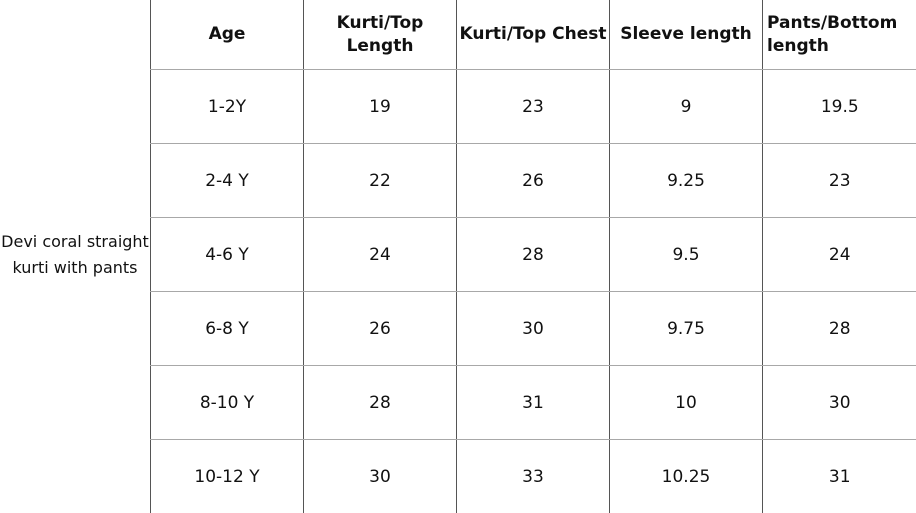 The image size is (916, 513). Describe the element at coordinates (533, 107) in the screenshot. I see `cell-kurti-chest: 23` at that location.